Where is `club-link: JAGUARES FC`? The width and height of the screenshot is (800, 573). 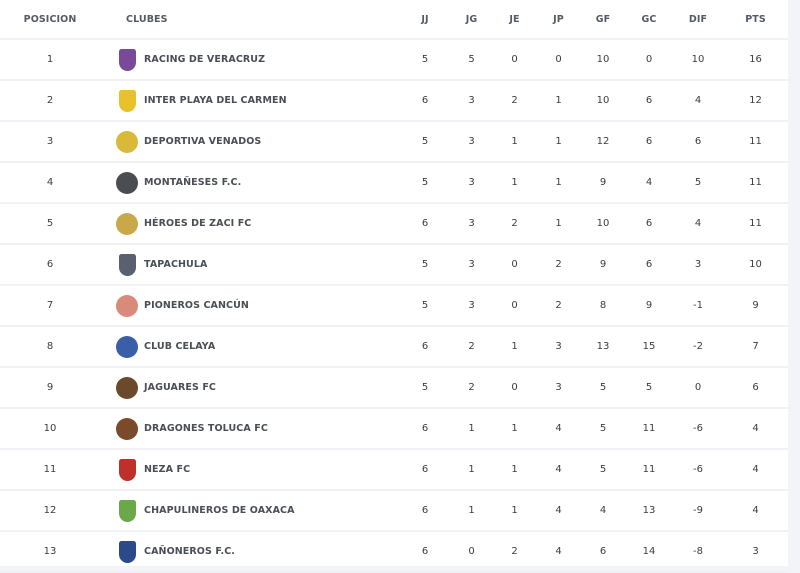
club-link: JAGUARES FC is located at coordinates (250, 387).